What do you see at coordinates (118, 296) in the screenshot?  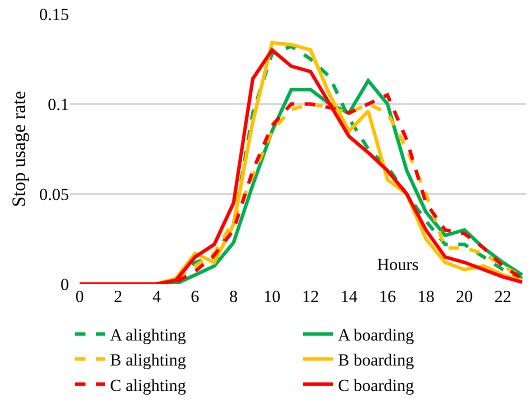 I see `x-tick-label: 2` at bounding box center [118, 296].